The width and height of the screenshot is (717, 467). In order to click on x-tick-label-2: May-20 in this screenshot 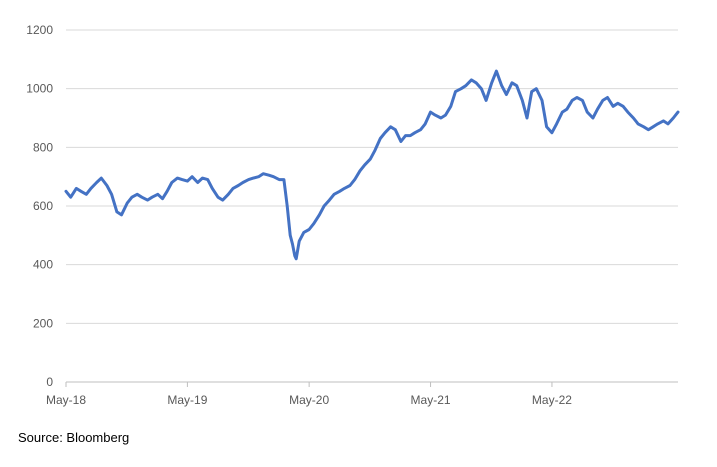, I will do `click(309, 400)`.